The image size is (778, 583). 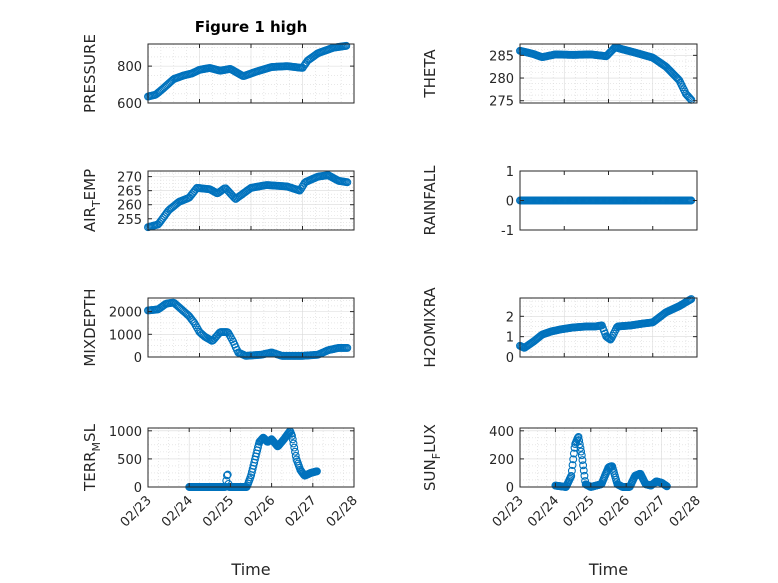 I want to click on y-axis-label-3: RAINFALL, so click(x=430, y=200).